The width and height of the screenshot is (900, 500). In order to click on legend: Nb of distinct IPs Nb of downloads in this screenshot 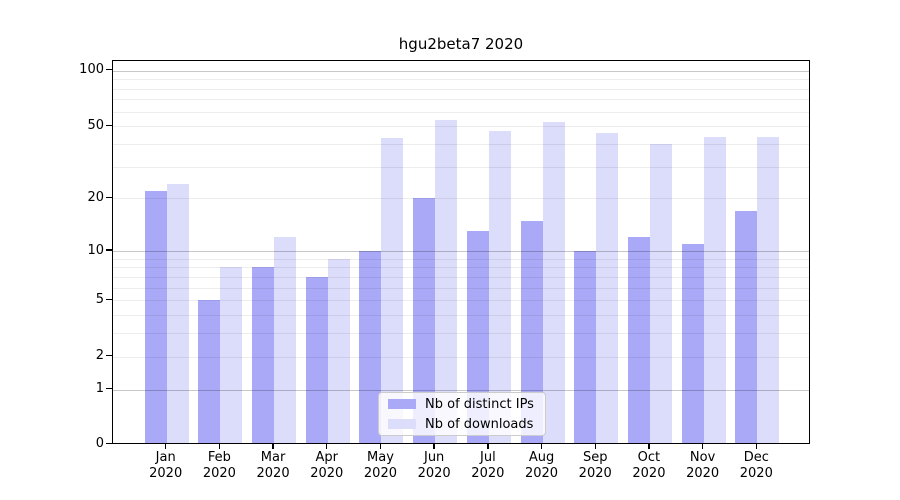, I will do `click(462, 414)`.